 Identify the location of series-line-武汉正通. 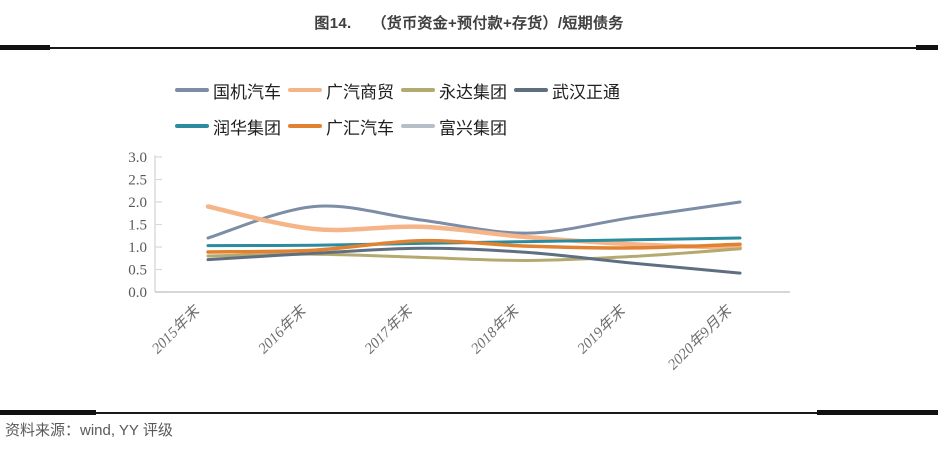
(474, 260).